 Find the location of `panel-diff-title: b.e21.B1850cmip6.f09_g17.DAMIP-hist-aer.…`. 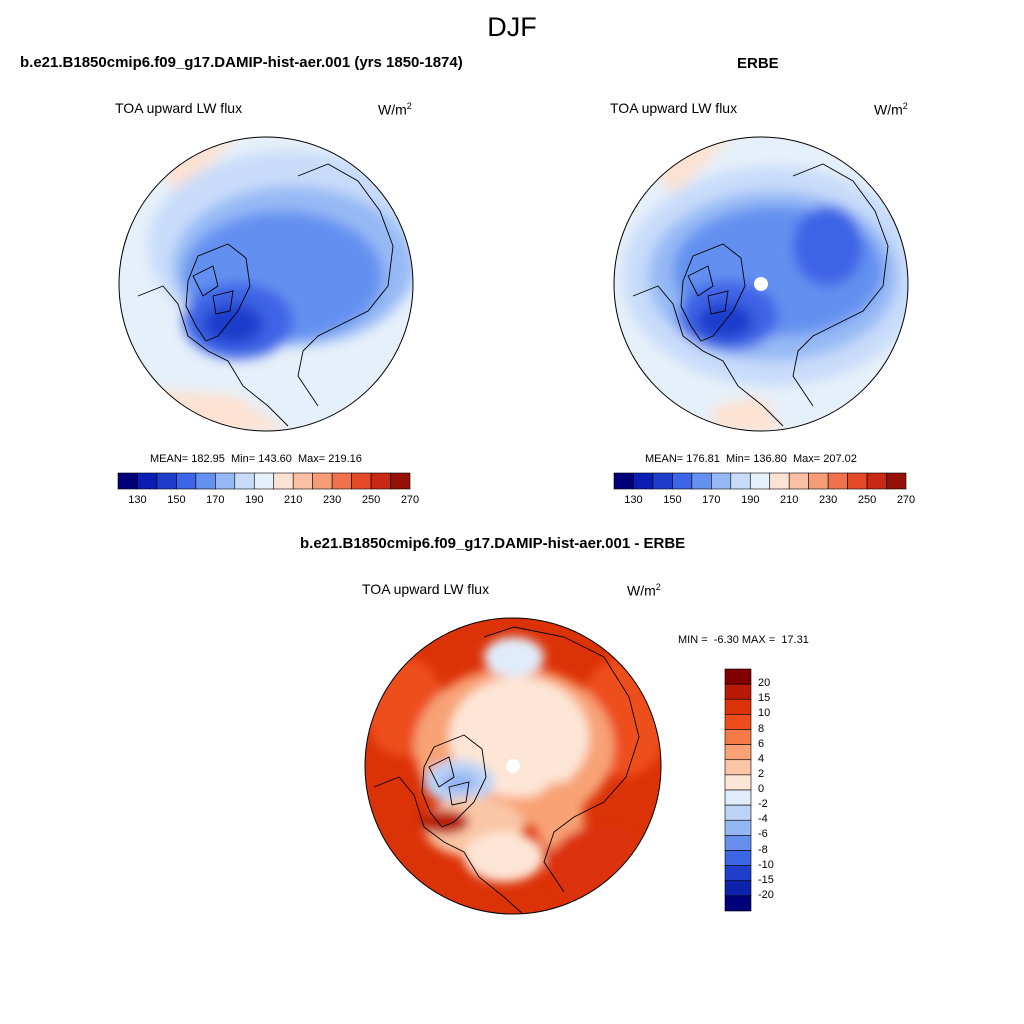

panel-diff-title: b.e21.B1850cmip6.f09_g17.DAMIP-hist-aer.… is located at coordinates (493, 543).